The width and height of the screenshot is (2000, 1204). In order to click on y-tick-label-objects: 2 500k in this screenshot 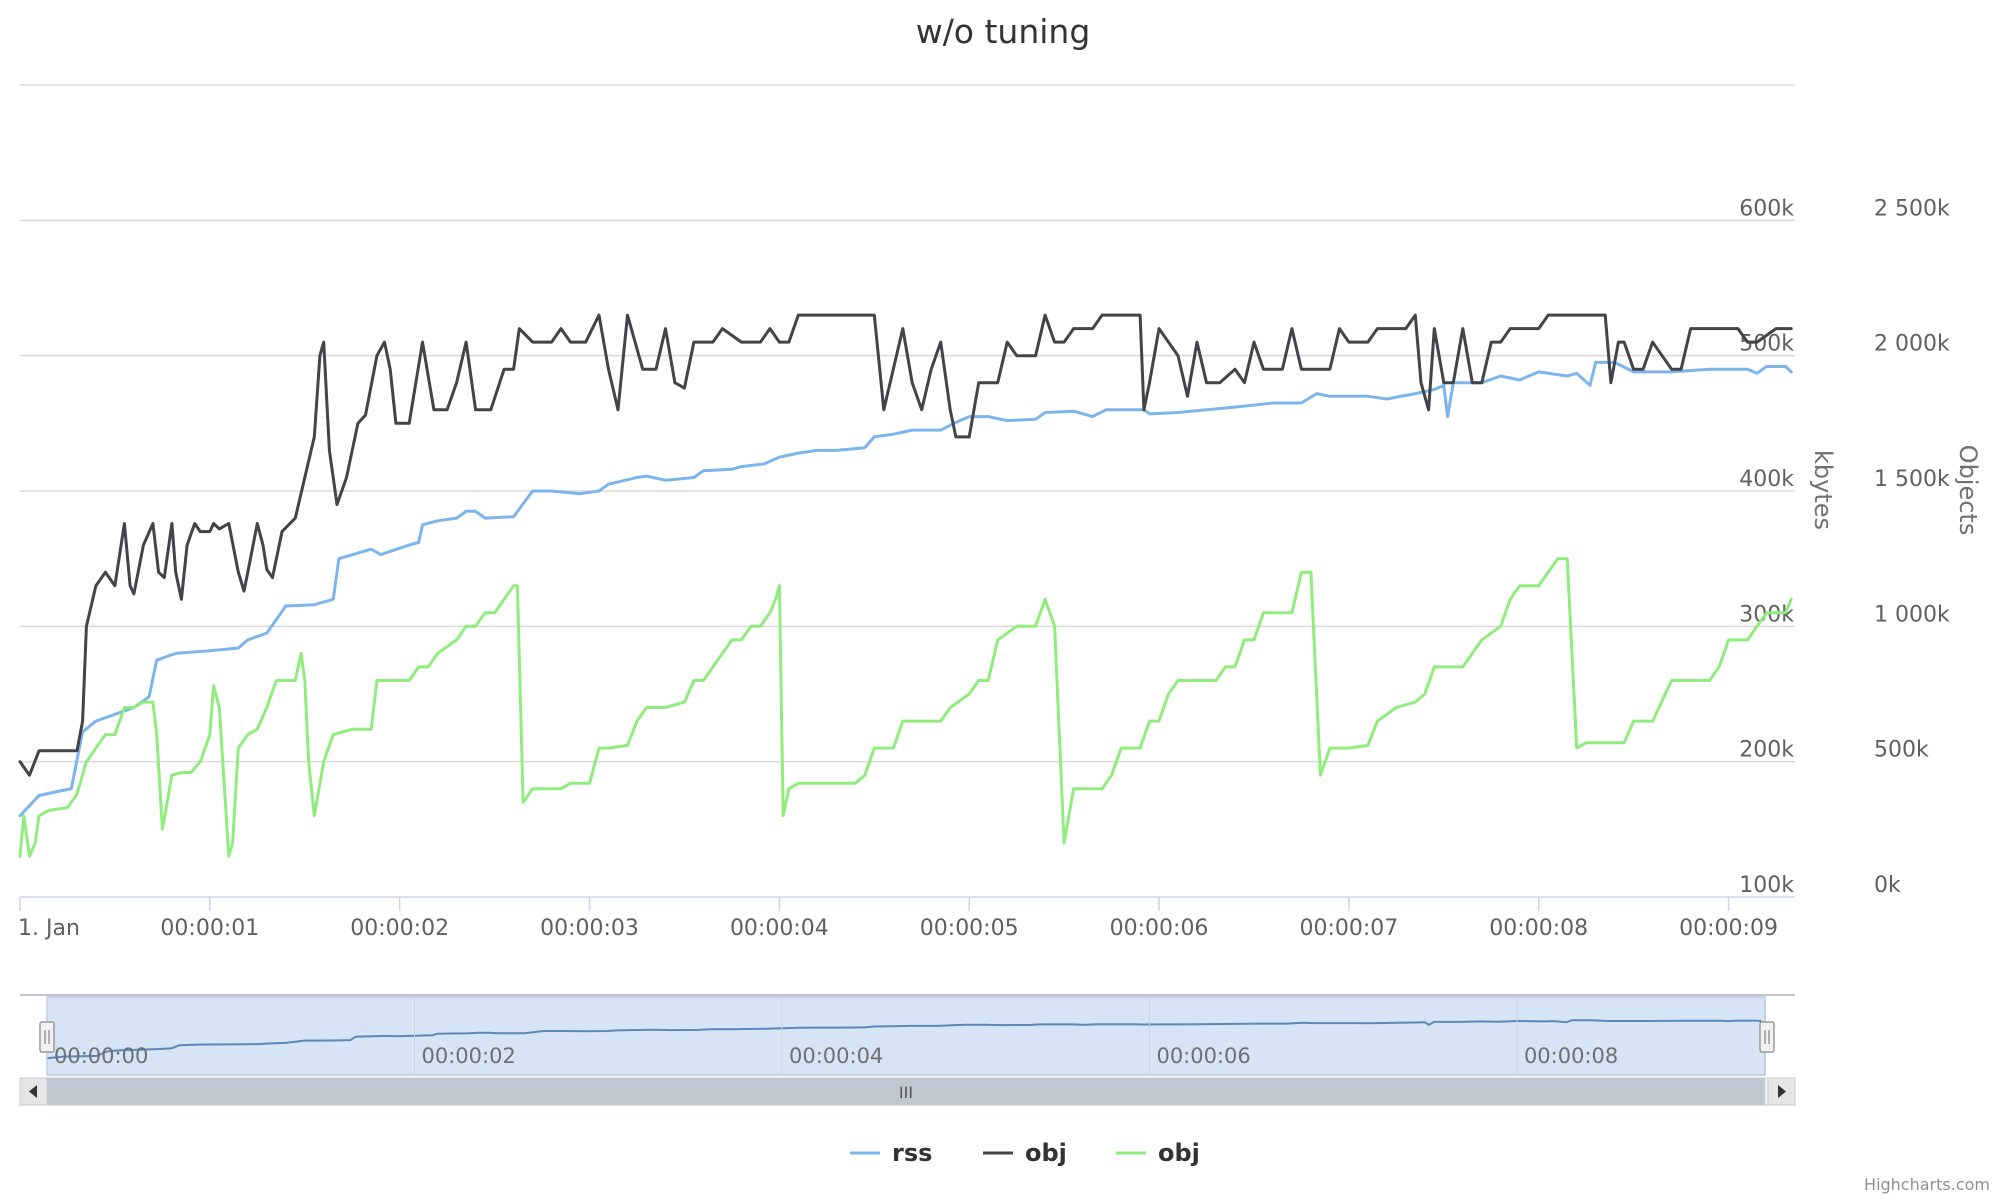, I will do `click(1912, 208)`.